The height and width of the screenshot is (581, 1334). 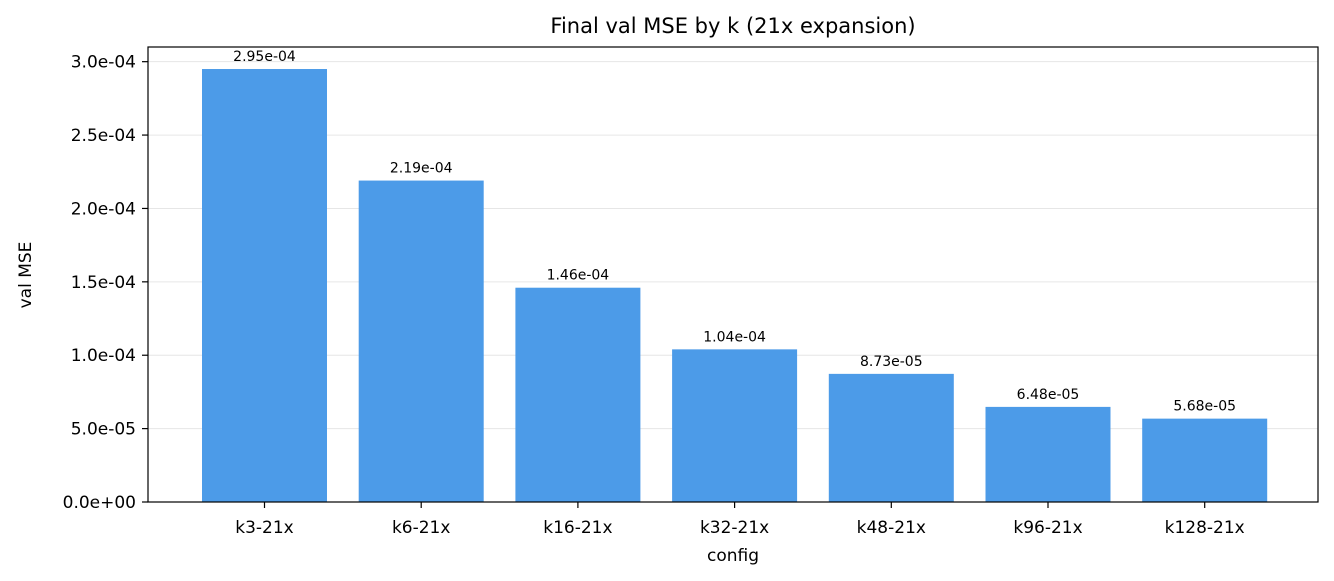 I want to click on y-tick-label: 5.0e-05, so click(x=103, y=430).